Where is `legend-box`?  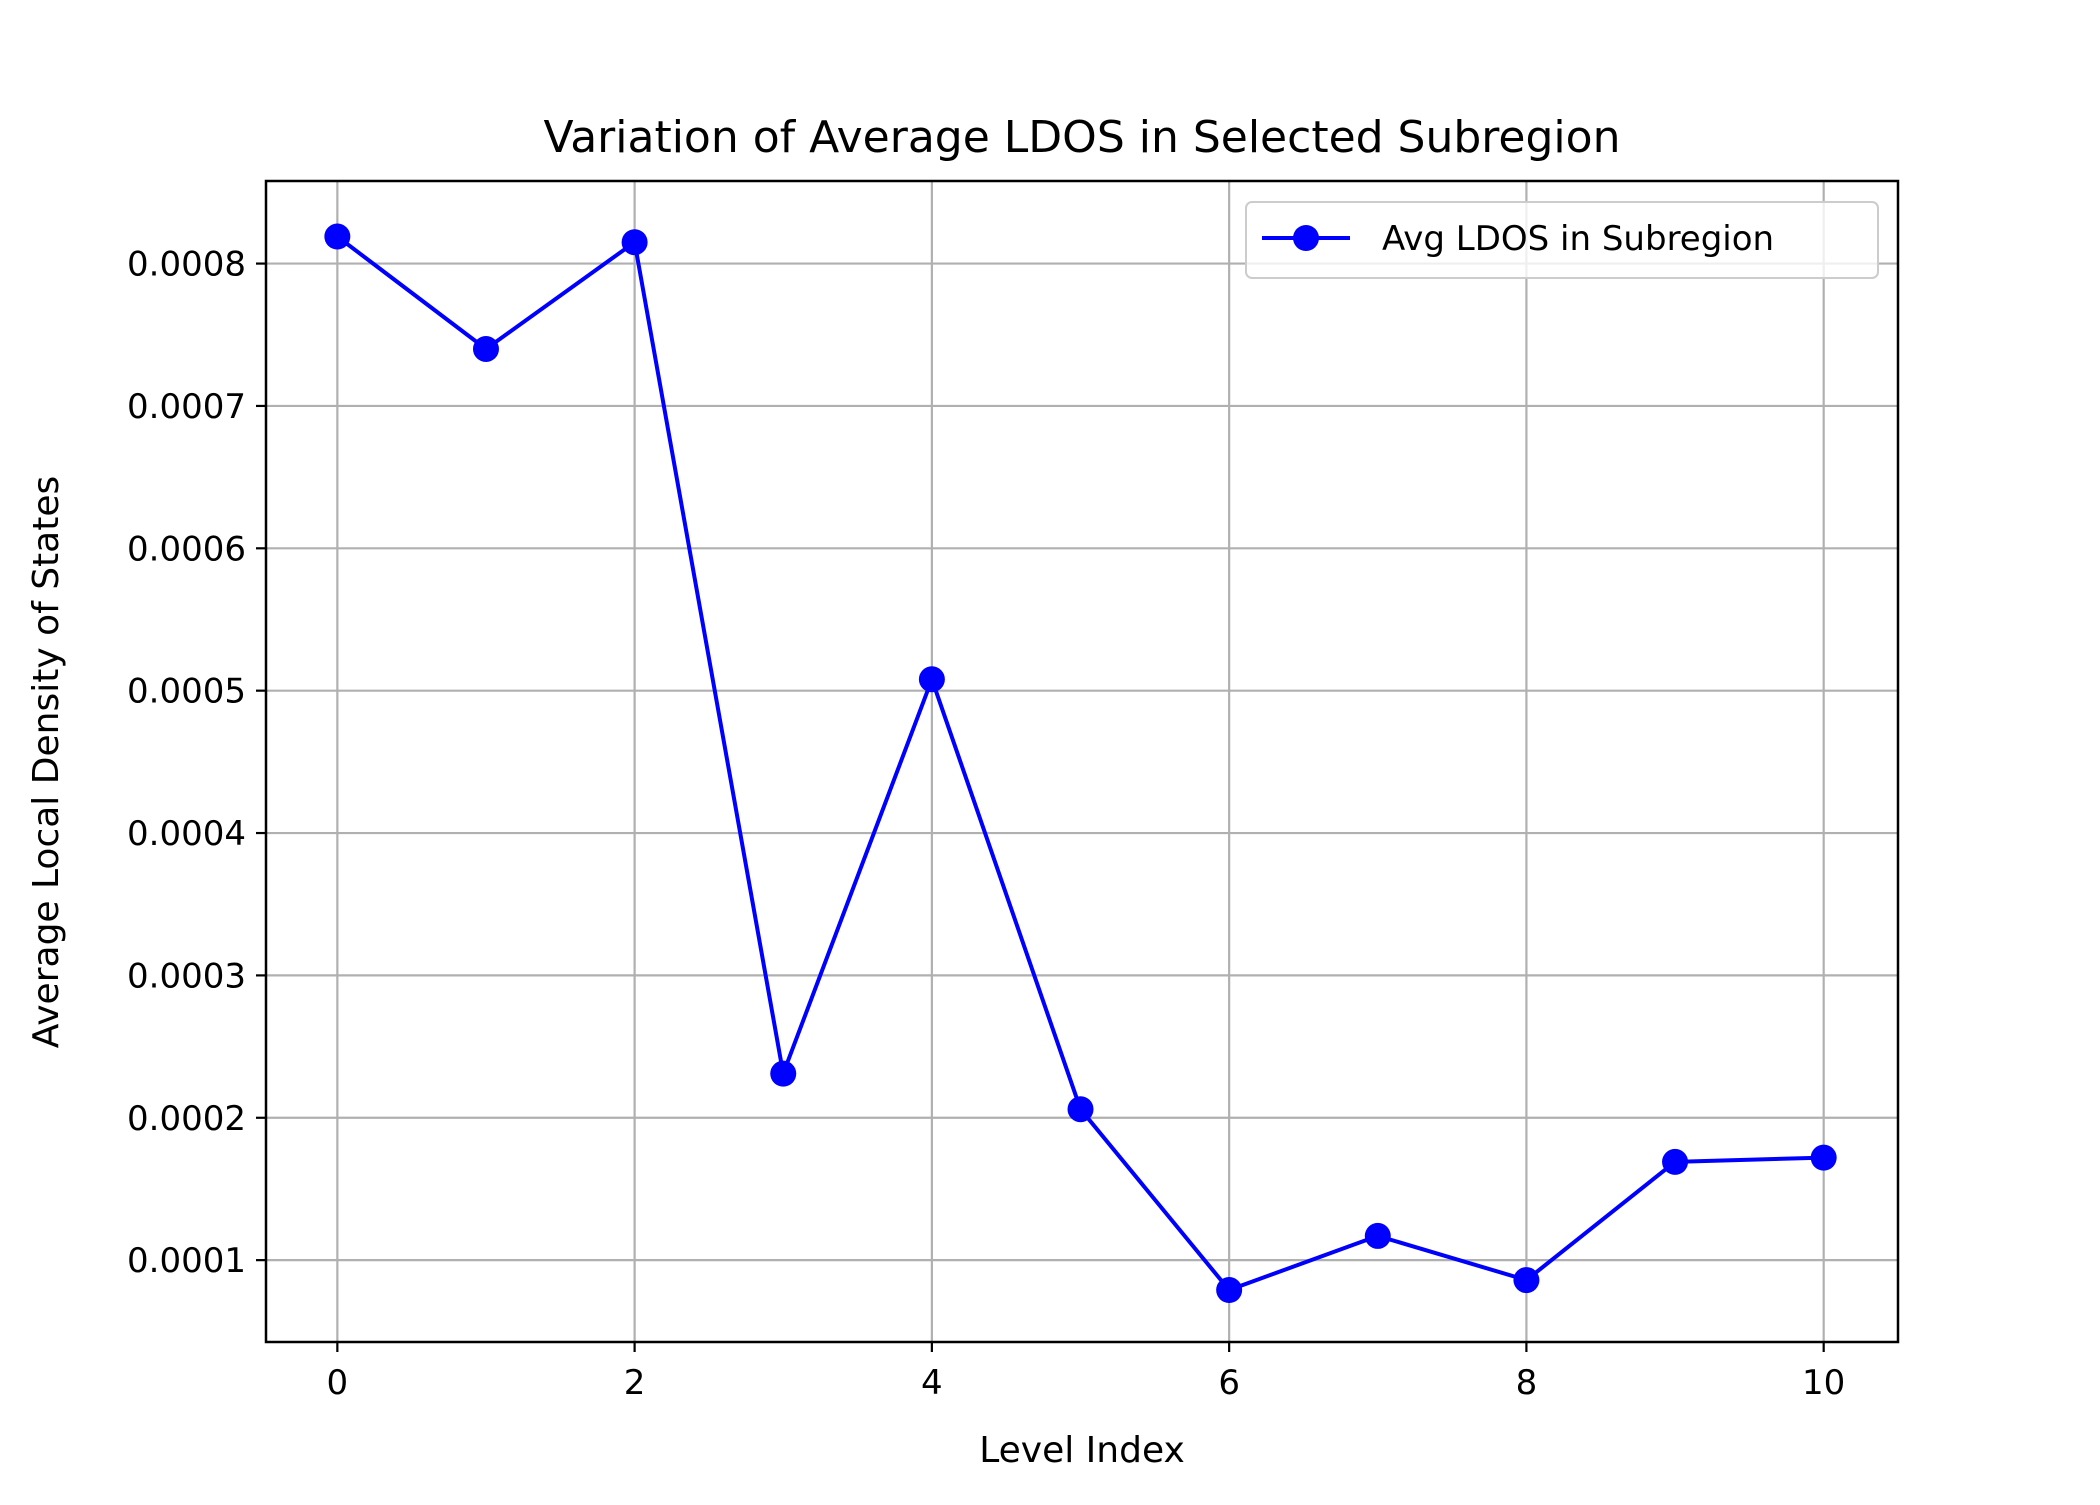 legend-box is located at coordinates (1562, 240).